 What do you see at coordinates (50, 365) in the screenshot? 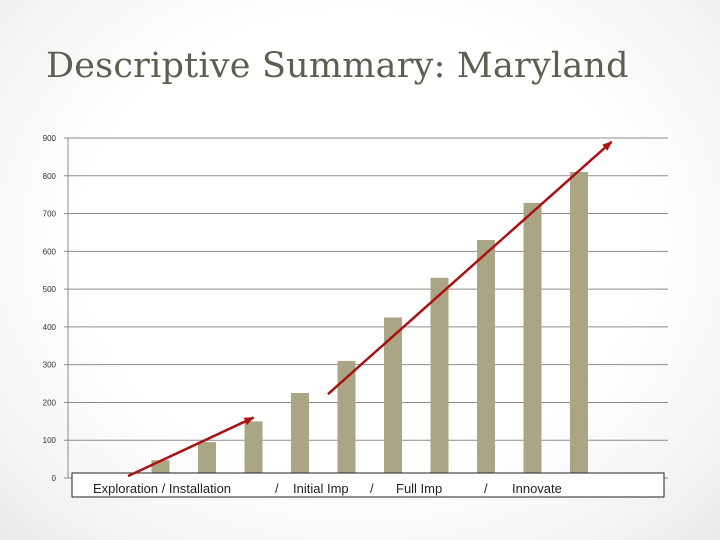
I see `y-tick-label: 300` at bounding box center [50, 365].